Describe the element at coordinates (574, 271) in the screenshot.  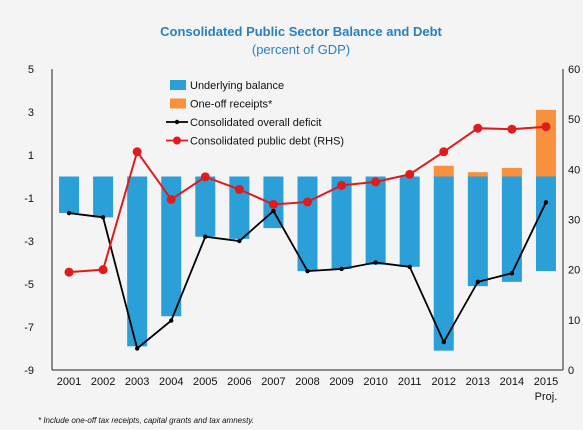
I see `y-right-tick-label: 20` at that location.